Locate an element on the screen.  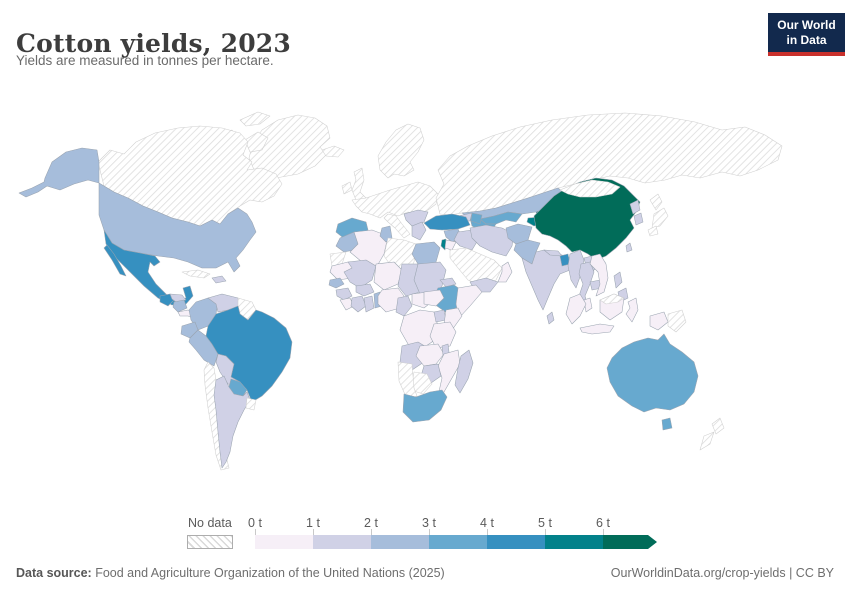
country-madagascar is located at coordinates (464, 371).